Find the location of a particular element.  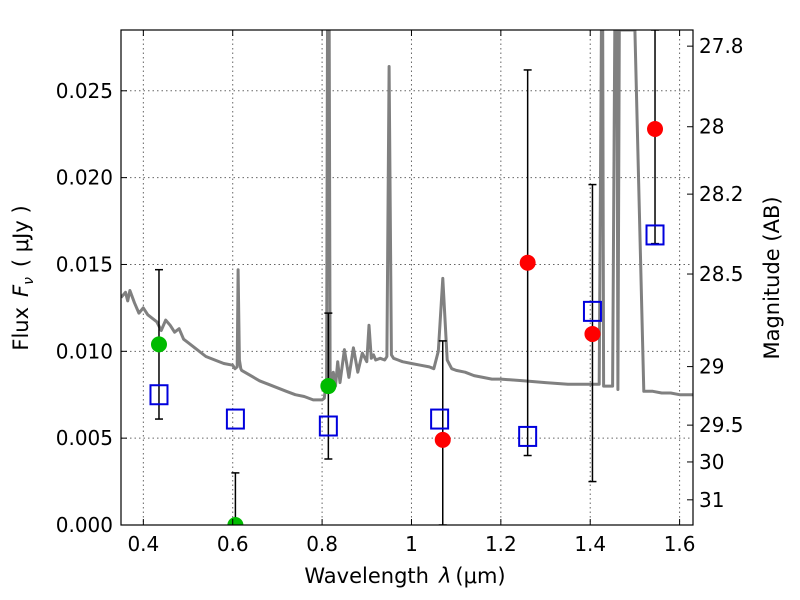

x-tick-label: 0.4 is located at coordinates (143, 544).